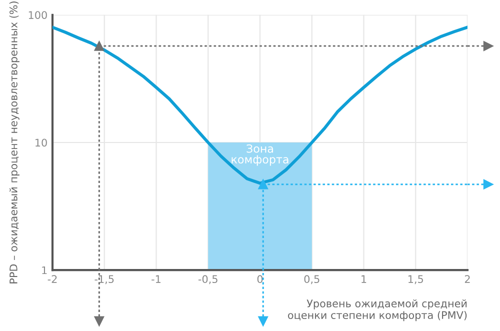  What do you see at coordinates (467, 279) in the screenshot?
I see `x-tick-label: 2` at bounding box center [467, 279].